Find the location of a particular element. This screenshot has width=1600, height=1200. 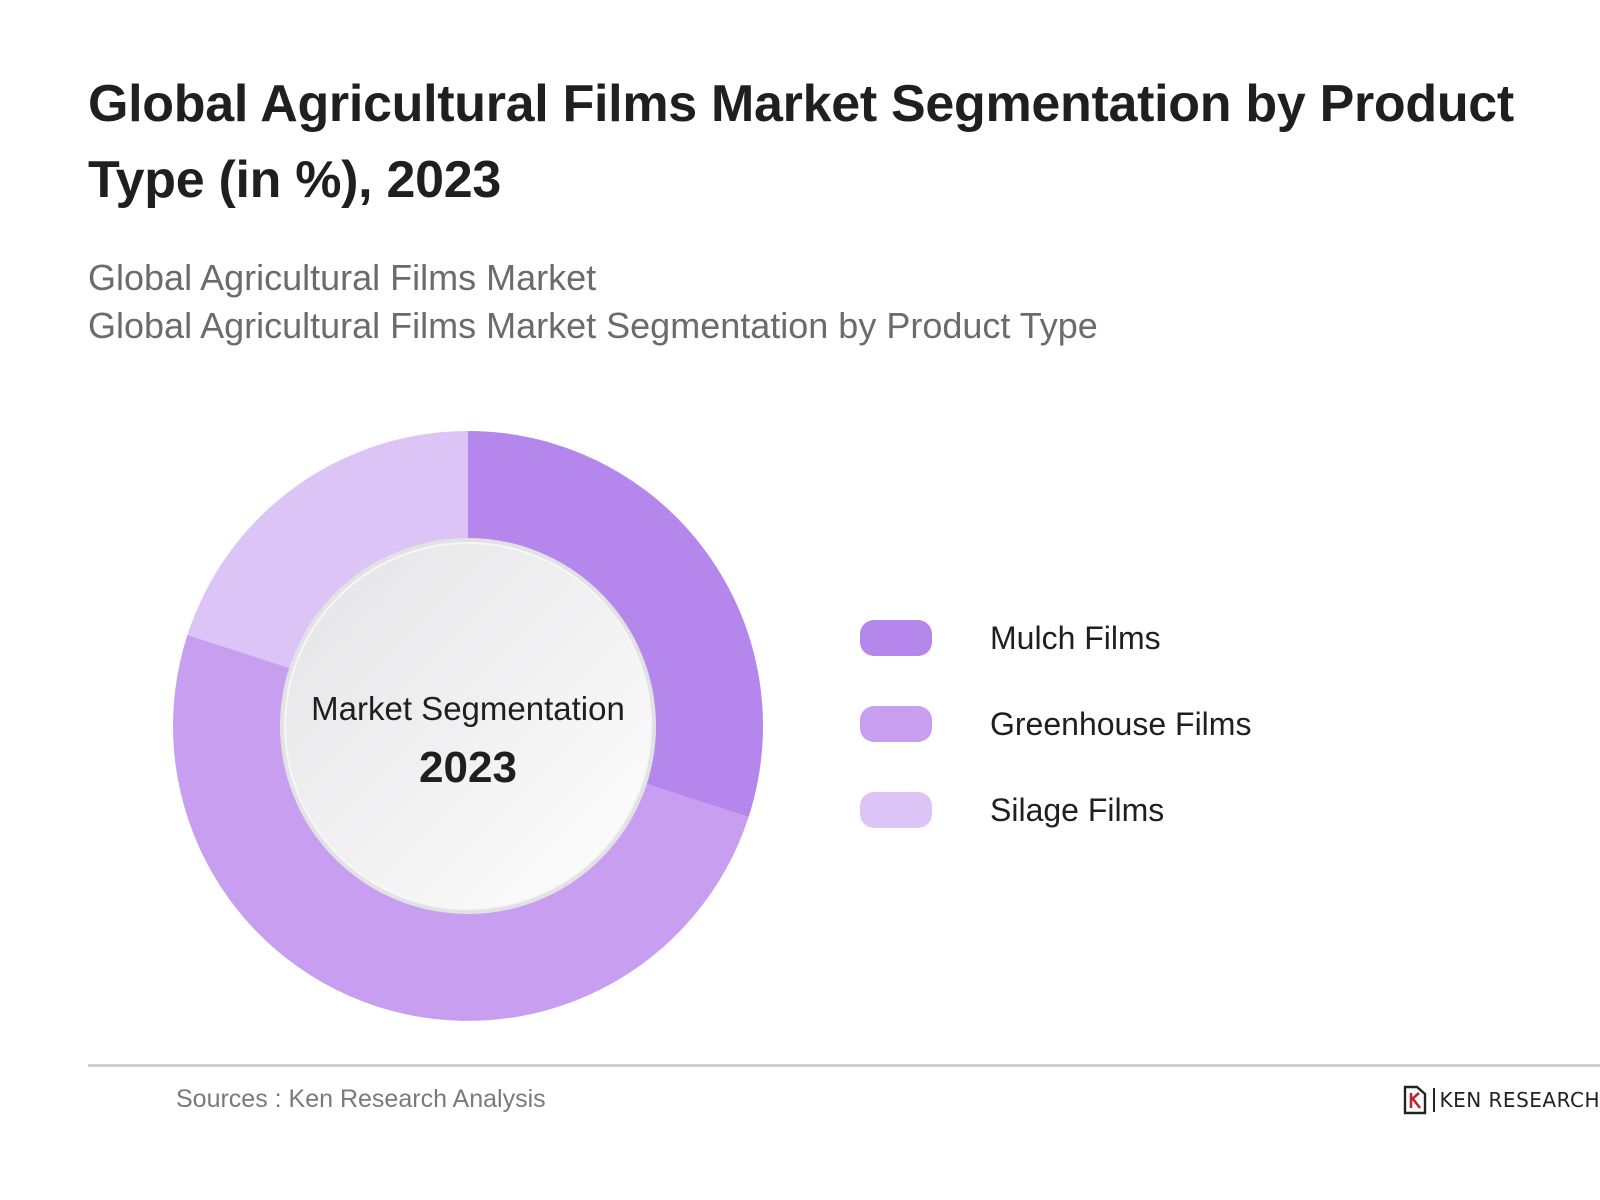

donut-slice-greenhouse-films is located at coordinates (461, 827).